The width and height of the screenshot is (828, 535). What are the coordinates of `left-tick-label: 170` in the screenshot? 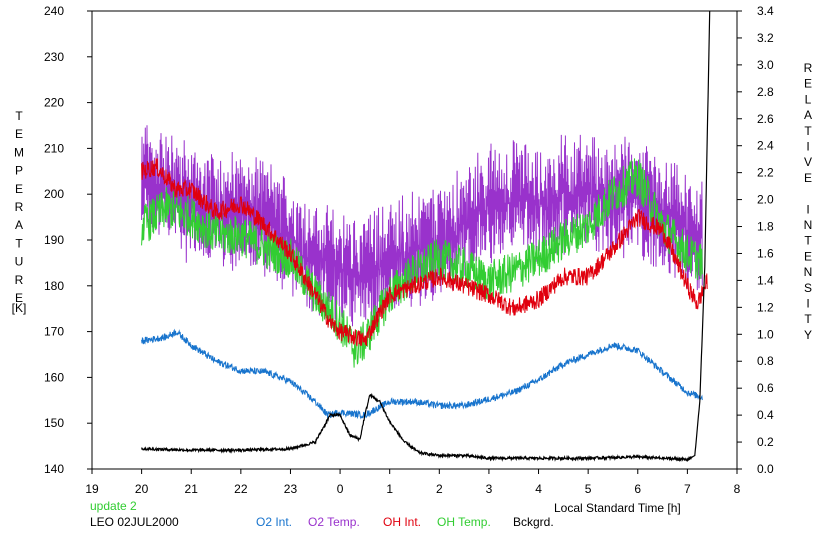 It's located at (54, 332).